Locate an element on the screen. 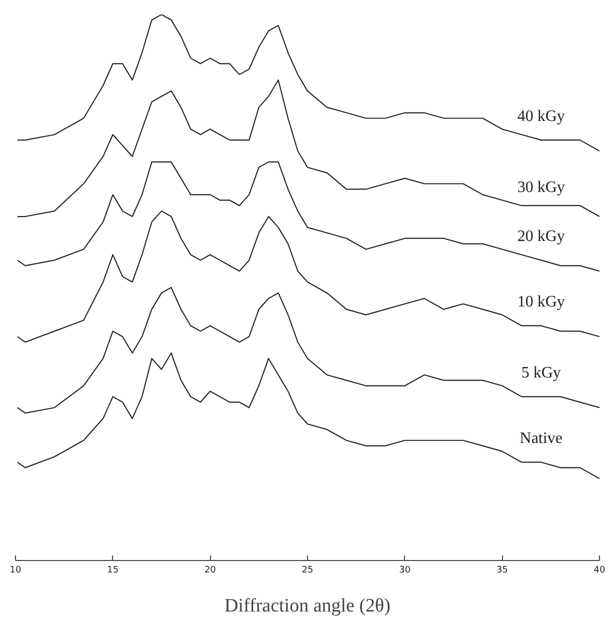  x-tick-label: 20 is located at coordinates (210, 571).